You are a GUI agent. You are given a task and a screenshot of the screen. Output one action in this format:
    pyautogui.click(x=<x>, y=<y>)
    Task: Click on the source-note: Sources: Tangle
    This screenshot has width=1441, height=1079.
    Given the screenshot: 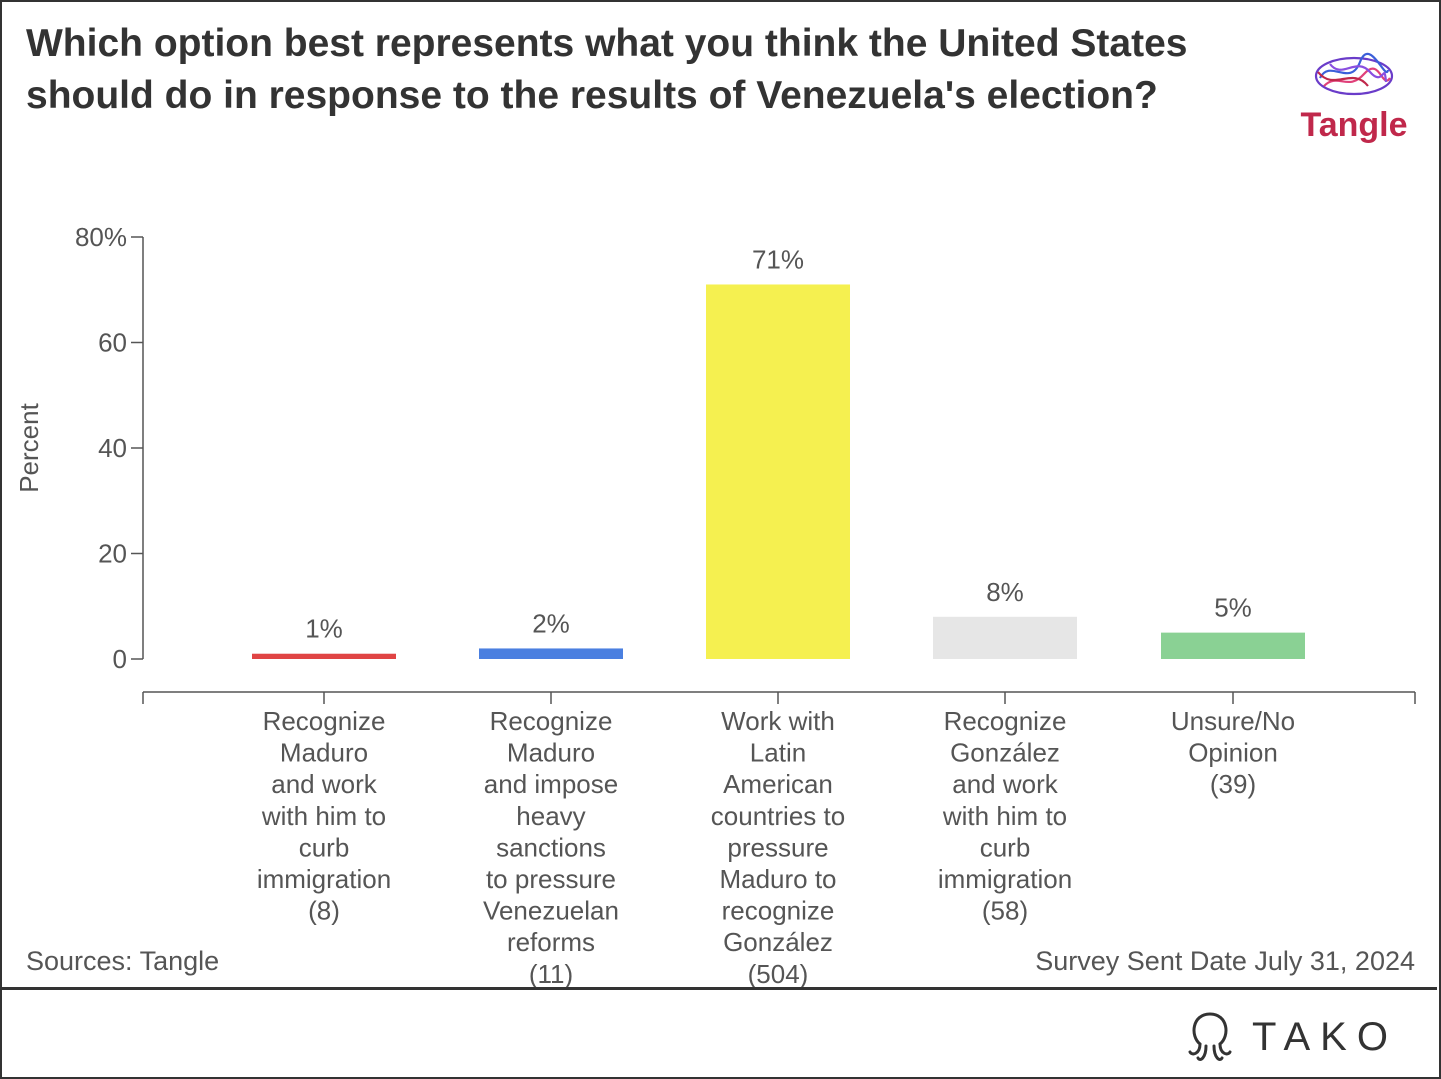 What is the action you would take?
    pyautogui.click(x=123, y=961)
    